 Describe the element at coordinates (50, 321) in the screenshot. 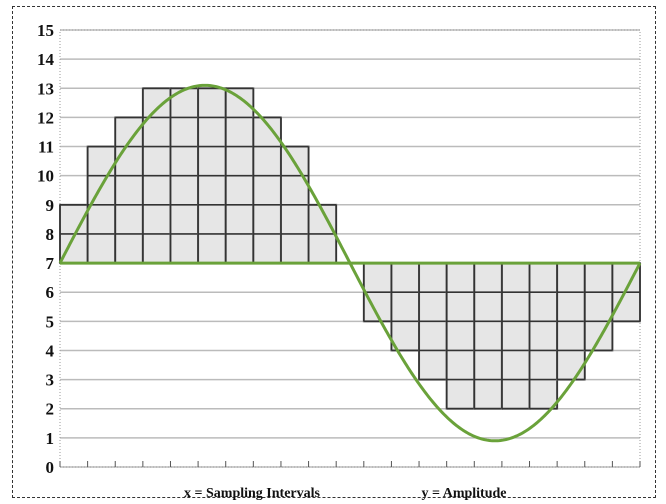

I see `y-tick-label: 5` at that location.